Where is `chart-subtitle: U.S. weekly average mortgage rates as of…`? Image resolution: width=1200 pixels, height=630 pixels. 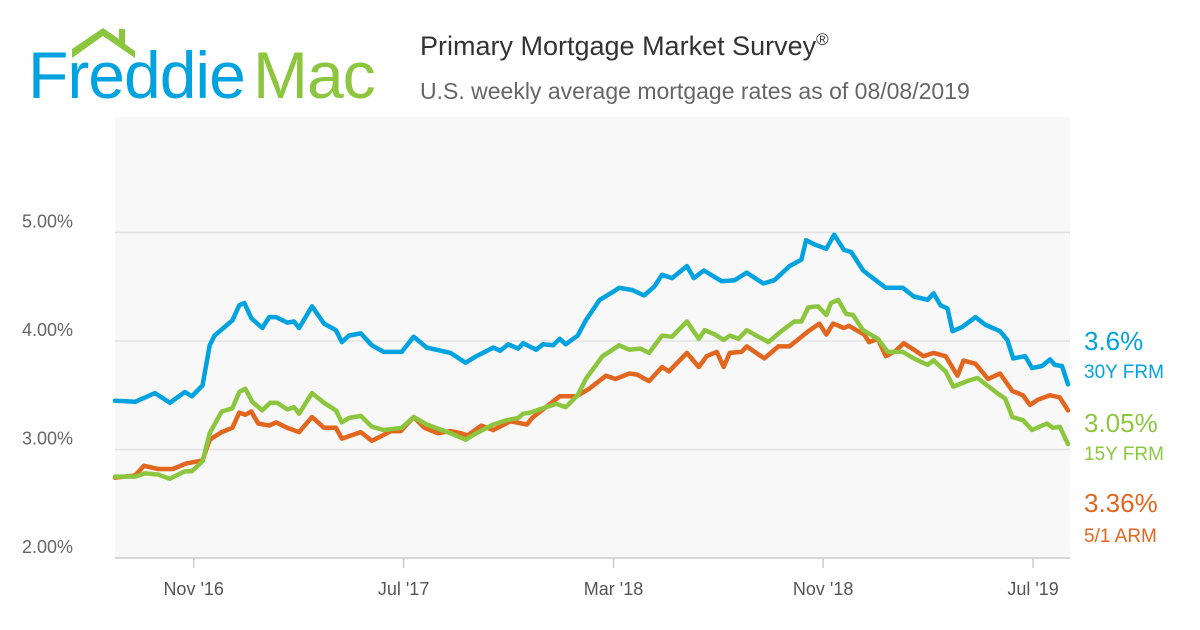 chart-subtitle: U.S. weekly average mortgage rates as of… is located at coordinates (695, 91).